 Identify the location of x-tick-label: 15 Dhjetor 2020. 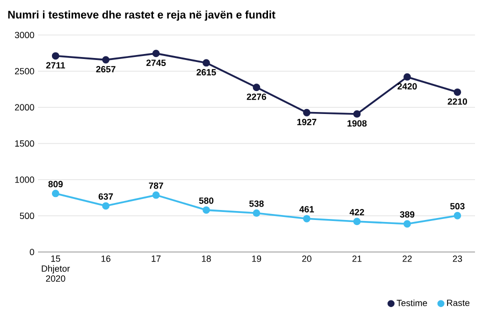
(56, 269).